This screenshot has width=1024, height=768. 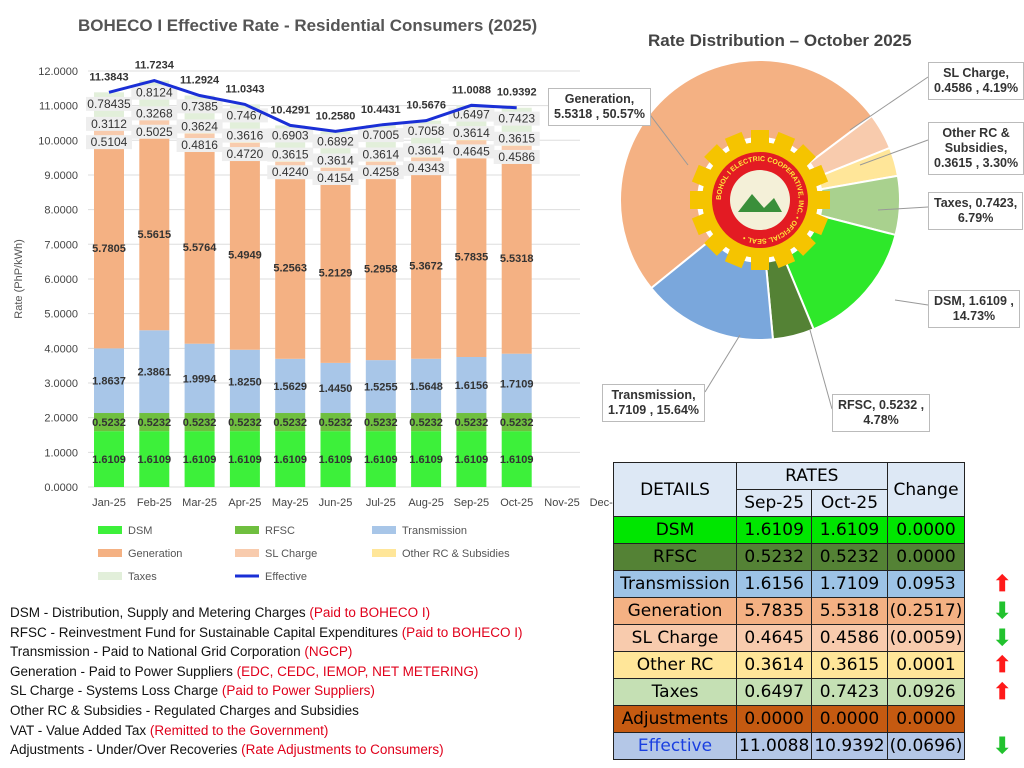 I want to click on data-label: 5.7805, so click(x=109, y=249).